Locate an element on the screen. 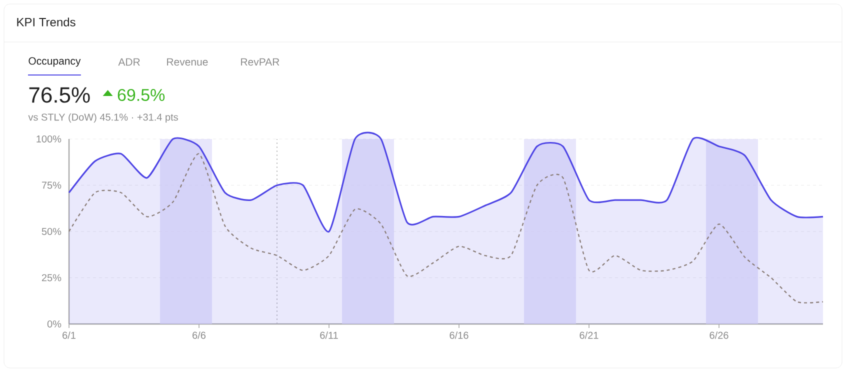  x-tick-label: 6/11 is located at coordinates (329, 335).